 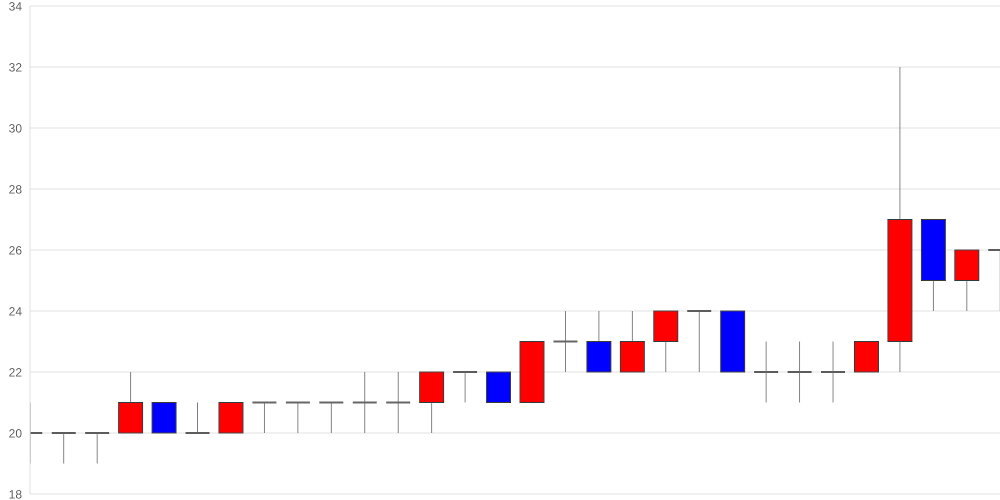 I want to click on y-tick-label: 30, so click(x=15, y=128).